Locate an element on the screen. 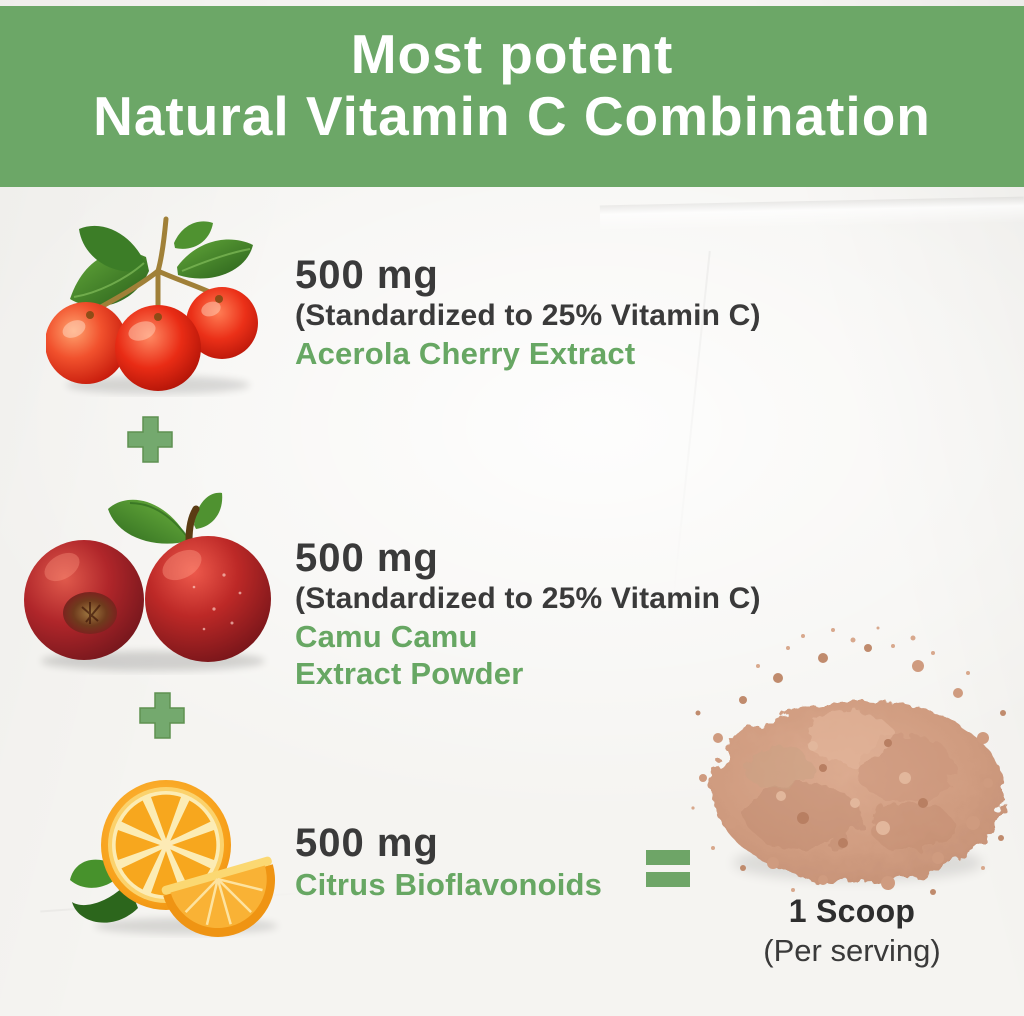 This screenshot has height=1016, width=1024. camu-camu-apples-photo is located at coordinates (151, 581).